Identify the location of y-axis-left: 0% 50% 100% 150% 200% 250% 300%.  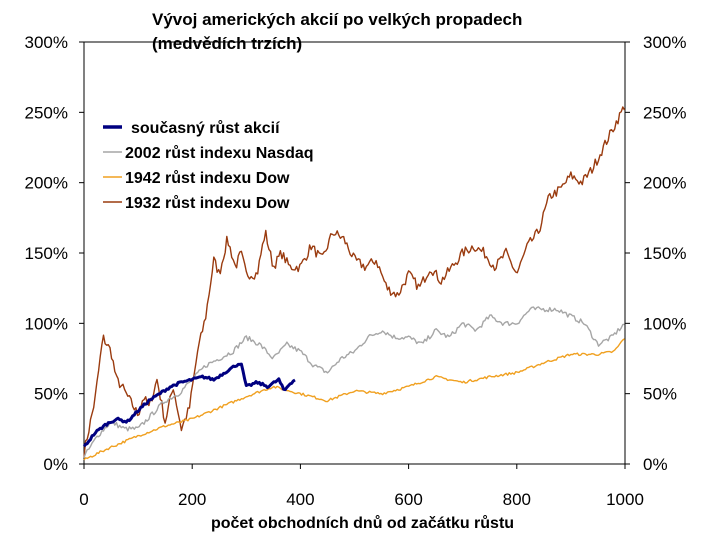
(54, 253).